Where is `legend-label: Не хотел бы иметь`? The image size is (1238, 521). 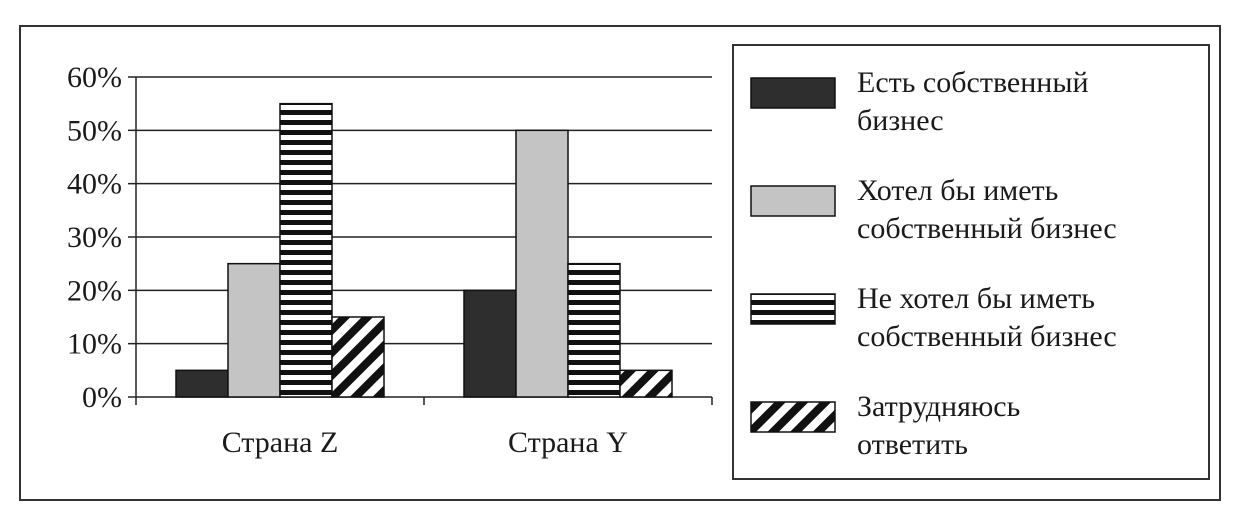
legend-label: Не хотел бы иметь is located at coordinates (976, 298).